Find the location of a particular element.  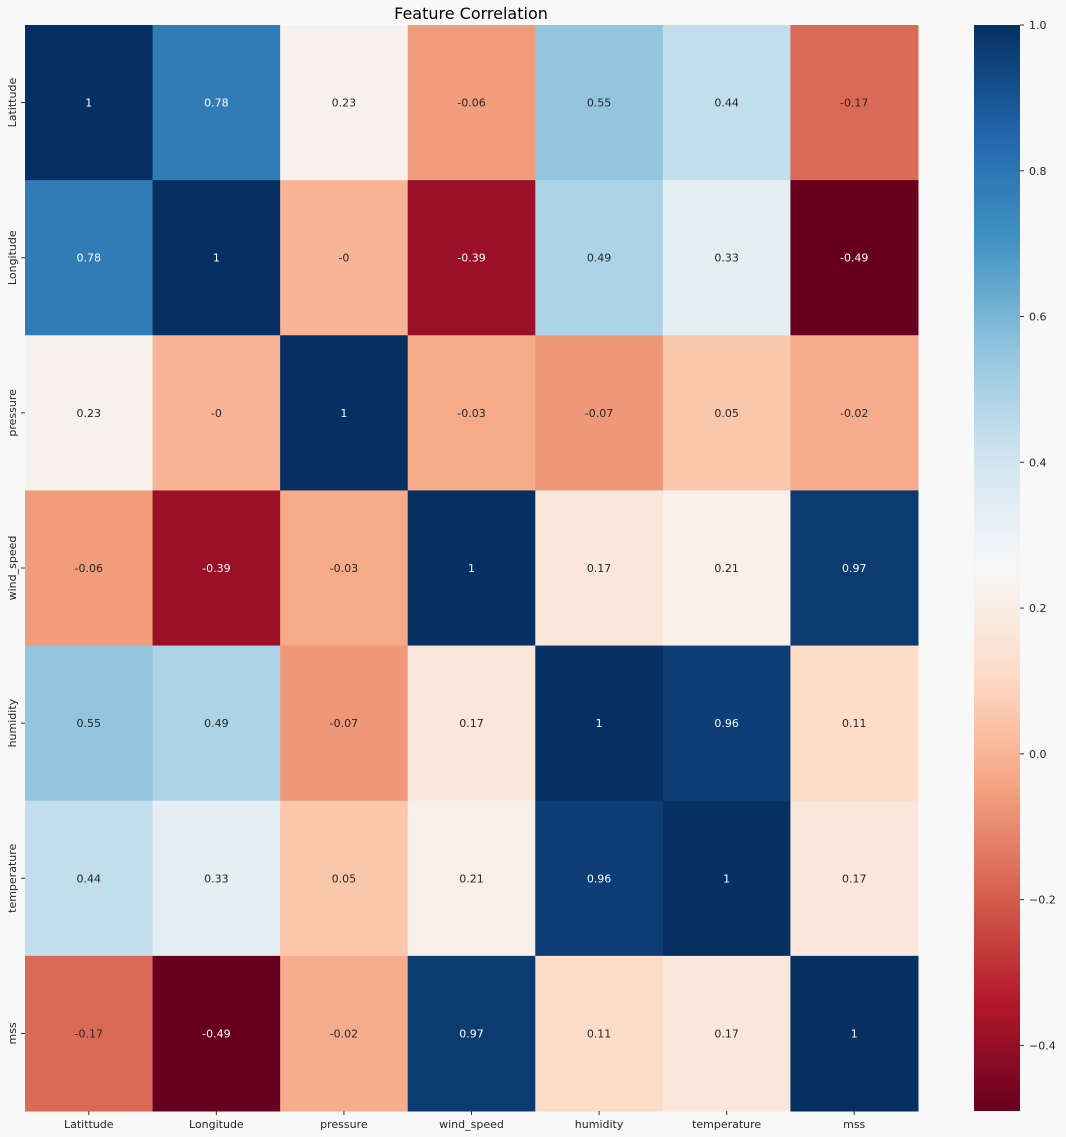

heatmap-cell-wind-speed-temperature is located at coordinates (726, 568).